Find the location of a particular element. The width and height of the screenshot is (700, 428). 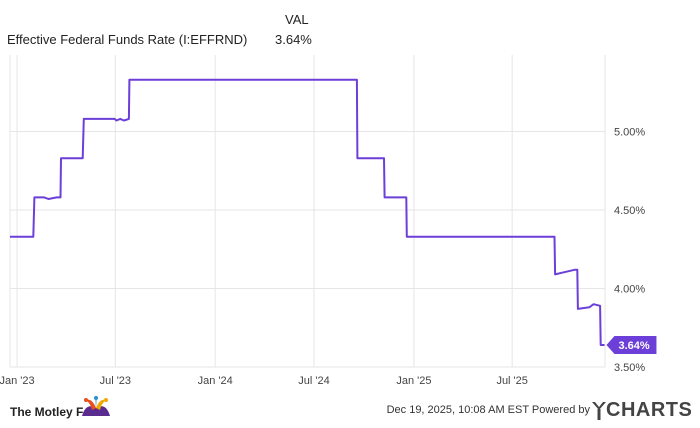

x-tick-label: Jan '23 is located at coordinates (17, 381).